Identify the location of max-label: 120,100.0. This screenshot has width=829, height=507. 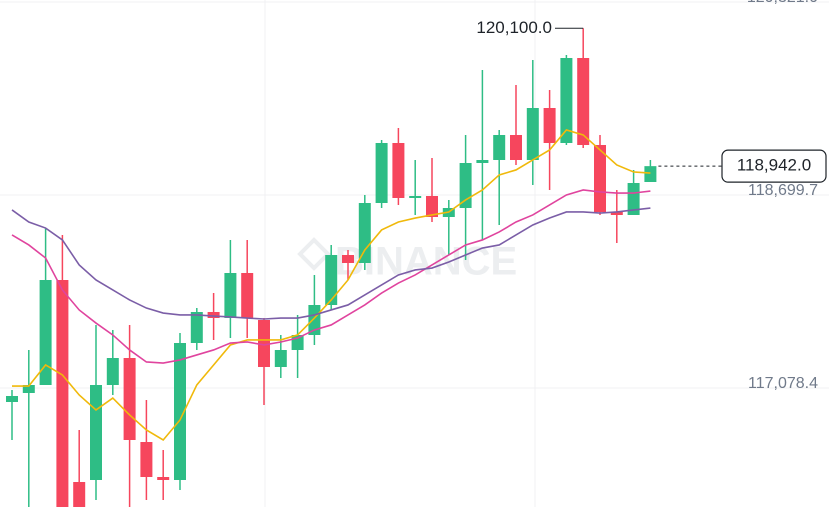
(514, 27).